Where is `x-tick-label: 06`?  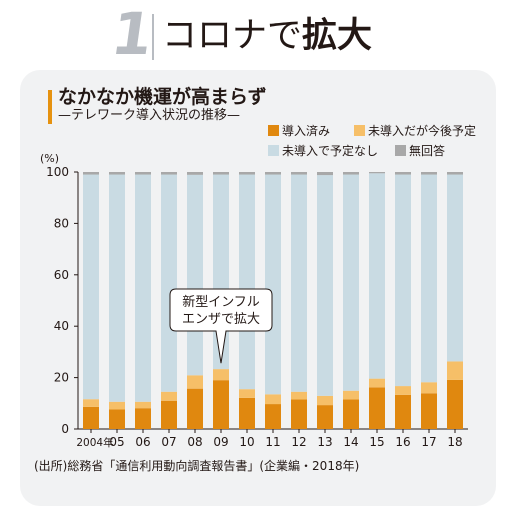
x-tick-label: 06 is located at coordinates (142, 442).